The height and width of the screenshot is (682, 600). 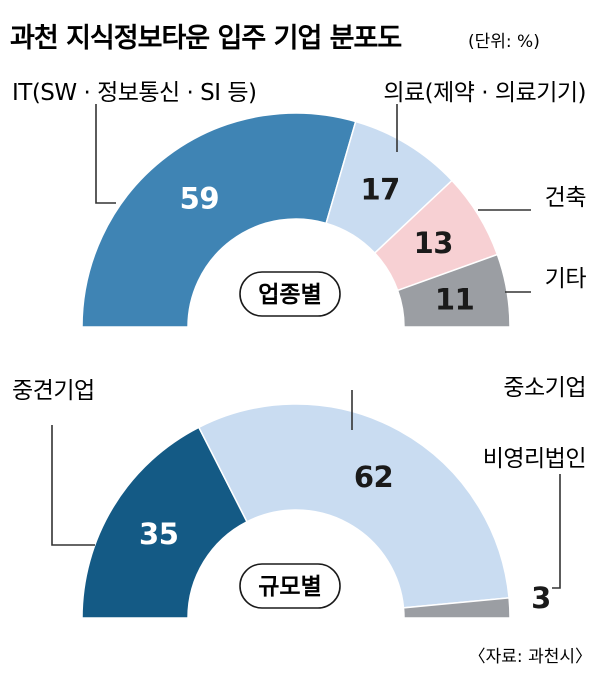 I want to click on center-label: 업종별, so click(x=289, y=295).